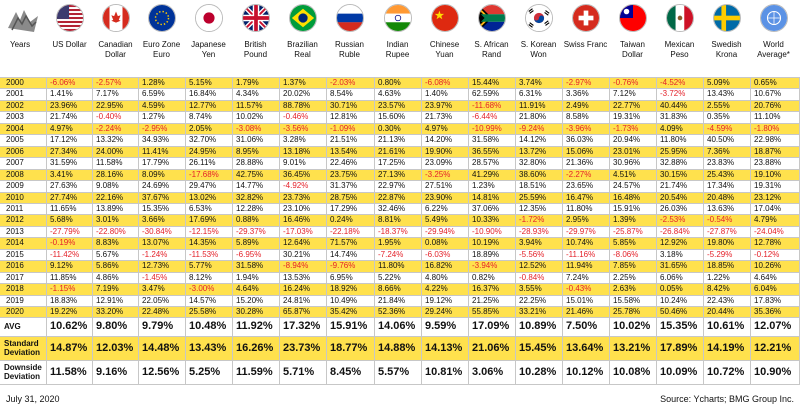 The image size is (800, 408). What do you see at coordinates (63, 82) in the screenshot?
I see `value-cell: -6.06%` at bounding box center [63, 82].